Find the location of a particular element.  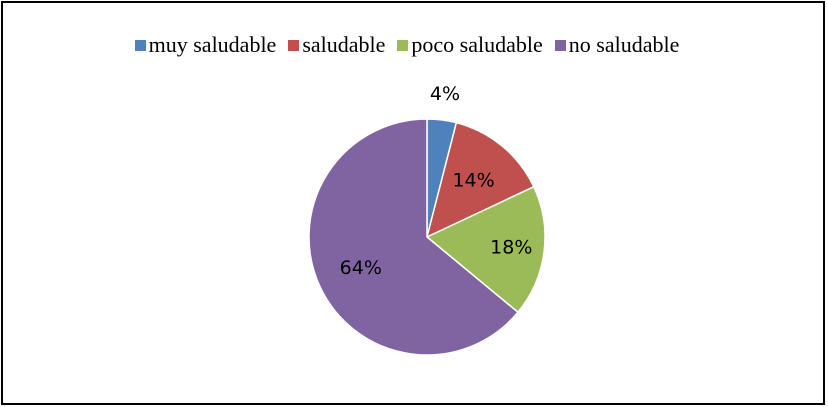

legend-item-saludable: saludable is located at coordinates (336, 45).